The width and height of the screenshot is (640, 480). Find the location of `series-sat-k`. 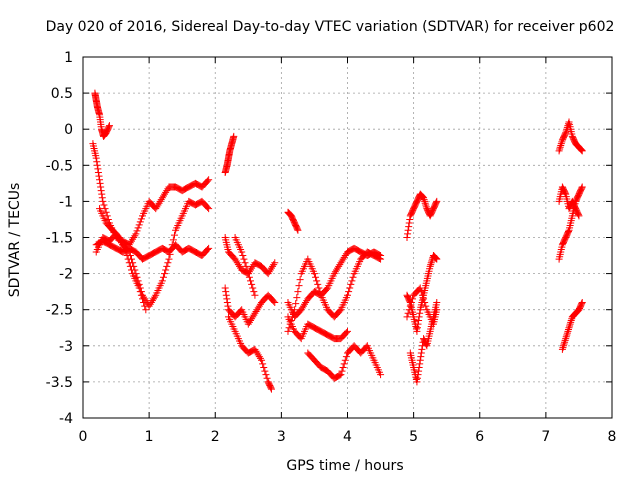

series-sat-k is located at coordinates (293, 221).